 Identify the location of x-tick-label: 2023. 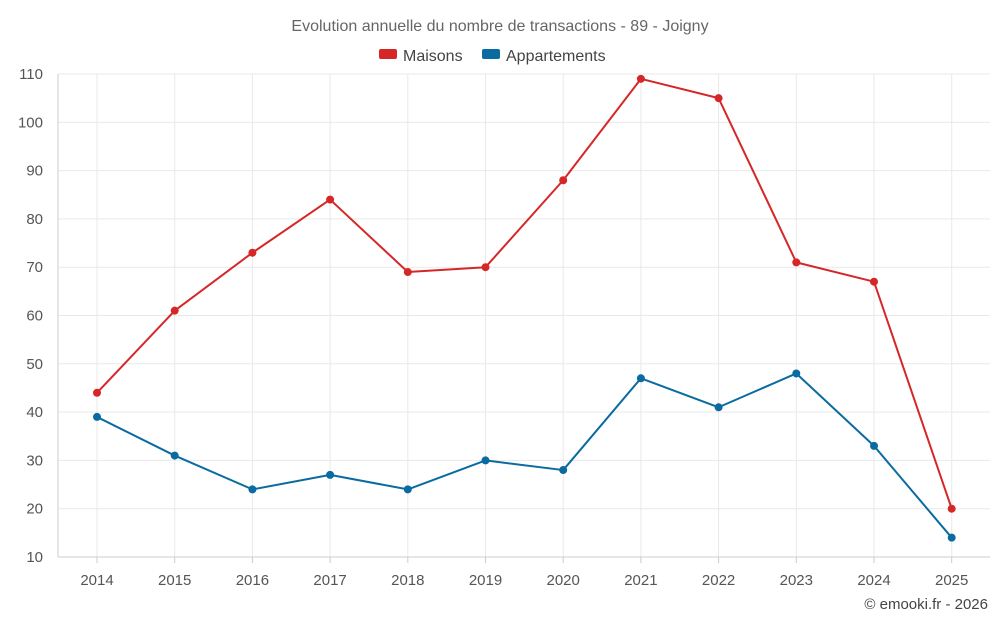
(796, 580).